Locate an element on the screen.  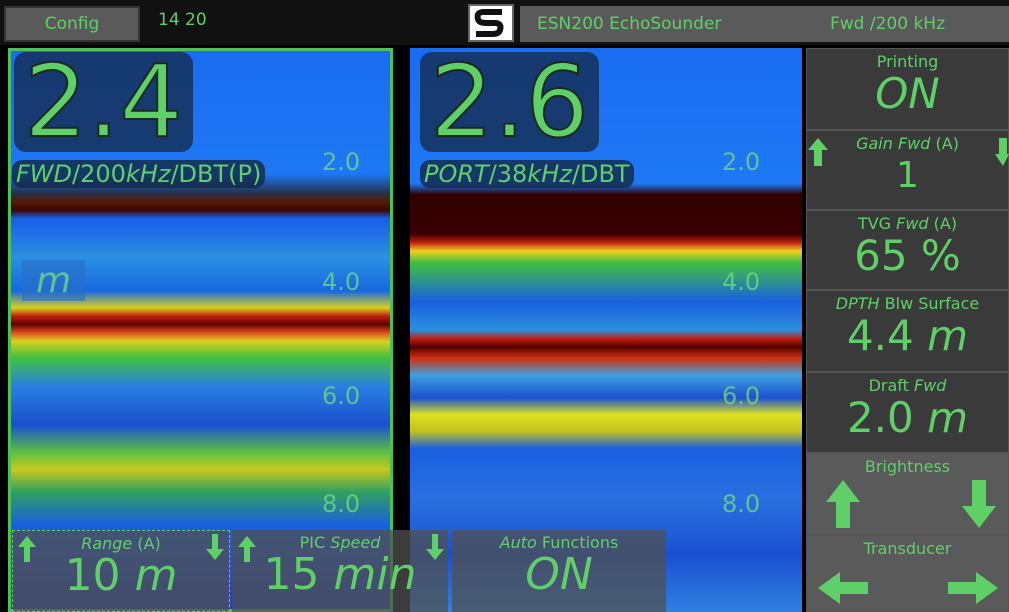
panel-title: Auto Functions is located at coordinates (559, 542).